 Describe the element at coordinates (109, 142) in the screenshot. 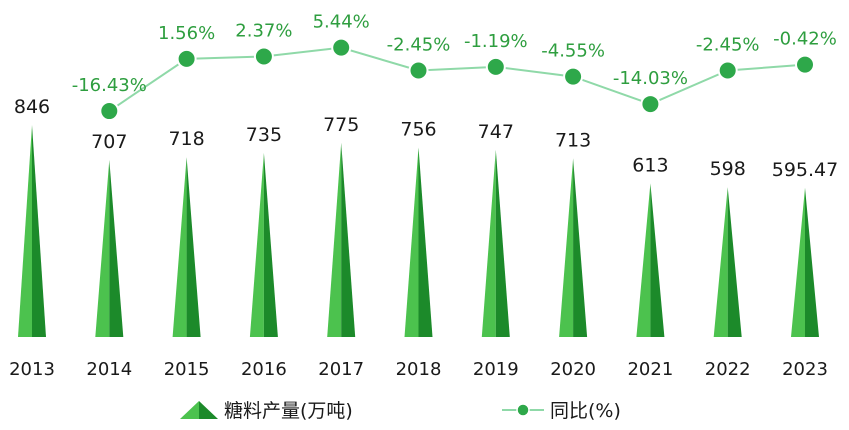

I see `bar-value-label: 707` at that location.